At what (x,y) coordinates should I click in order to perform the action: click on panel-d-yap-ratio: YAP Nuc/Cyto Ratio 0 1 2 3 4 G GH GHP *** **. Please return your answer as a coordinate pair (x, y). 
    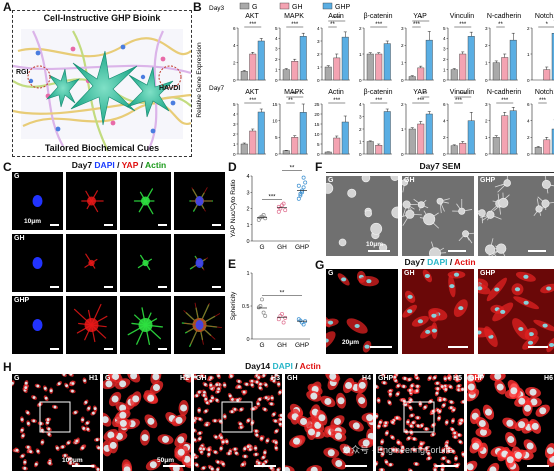
    Looking at the image, I should click on (271, 208).